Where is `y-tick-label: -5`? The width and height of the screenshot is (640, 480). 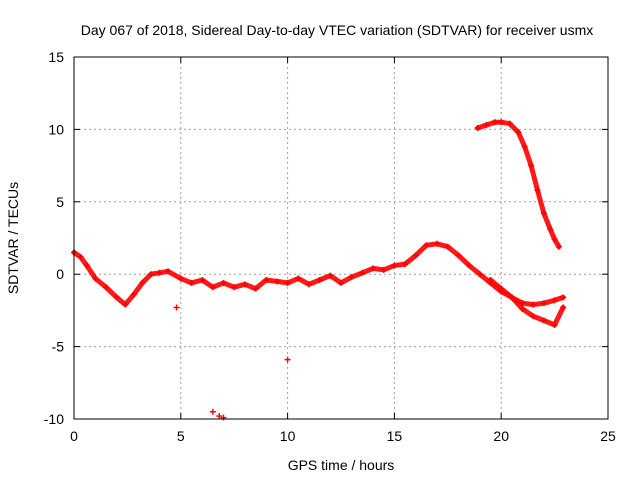
y-tick-label: -5 is located at coordinates (58, 347).